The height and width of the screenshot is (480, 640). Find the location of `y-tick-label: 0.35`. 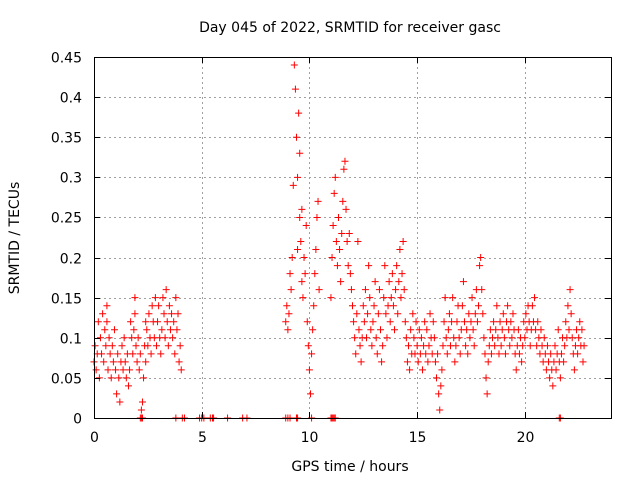

y-tick-label: 0.35 is located at coordinates (66, 139).